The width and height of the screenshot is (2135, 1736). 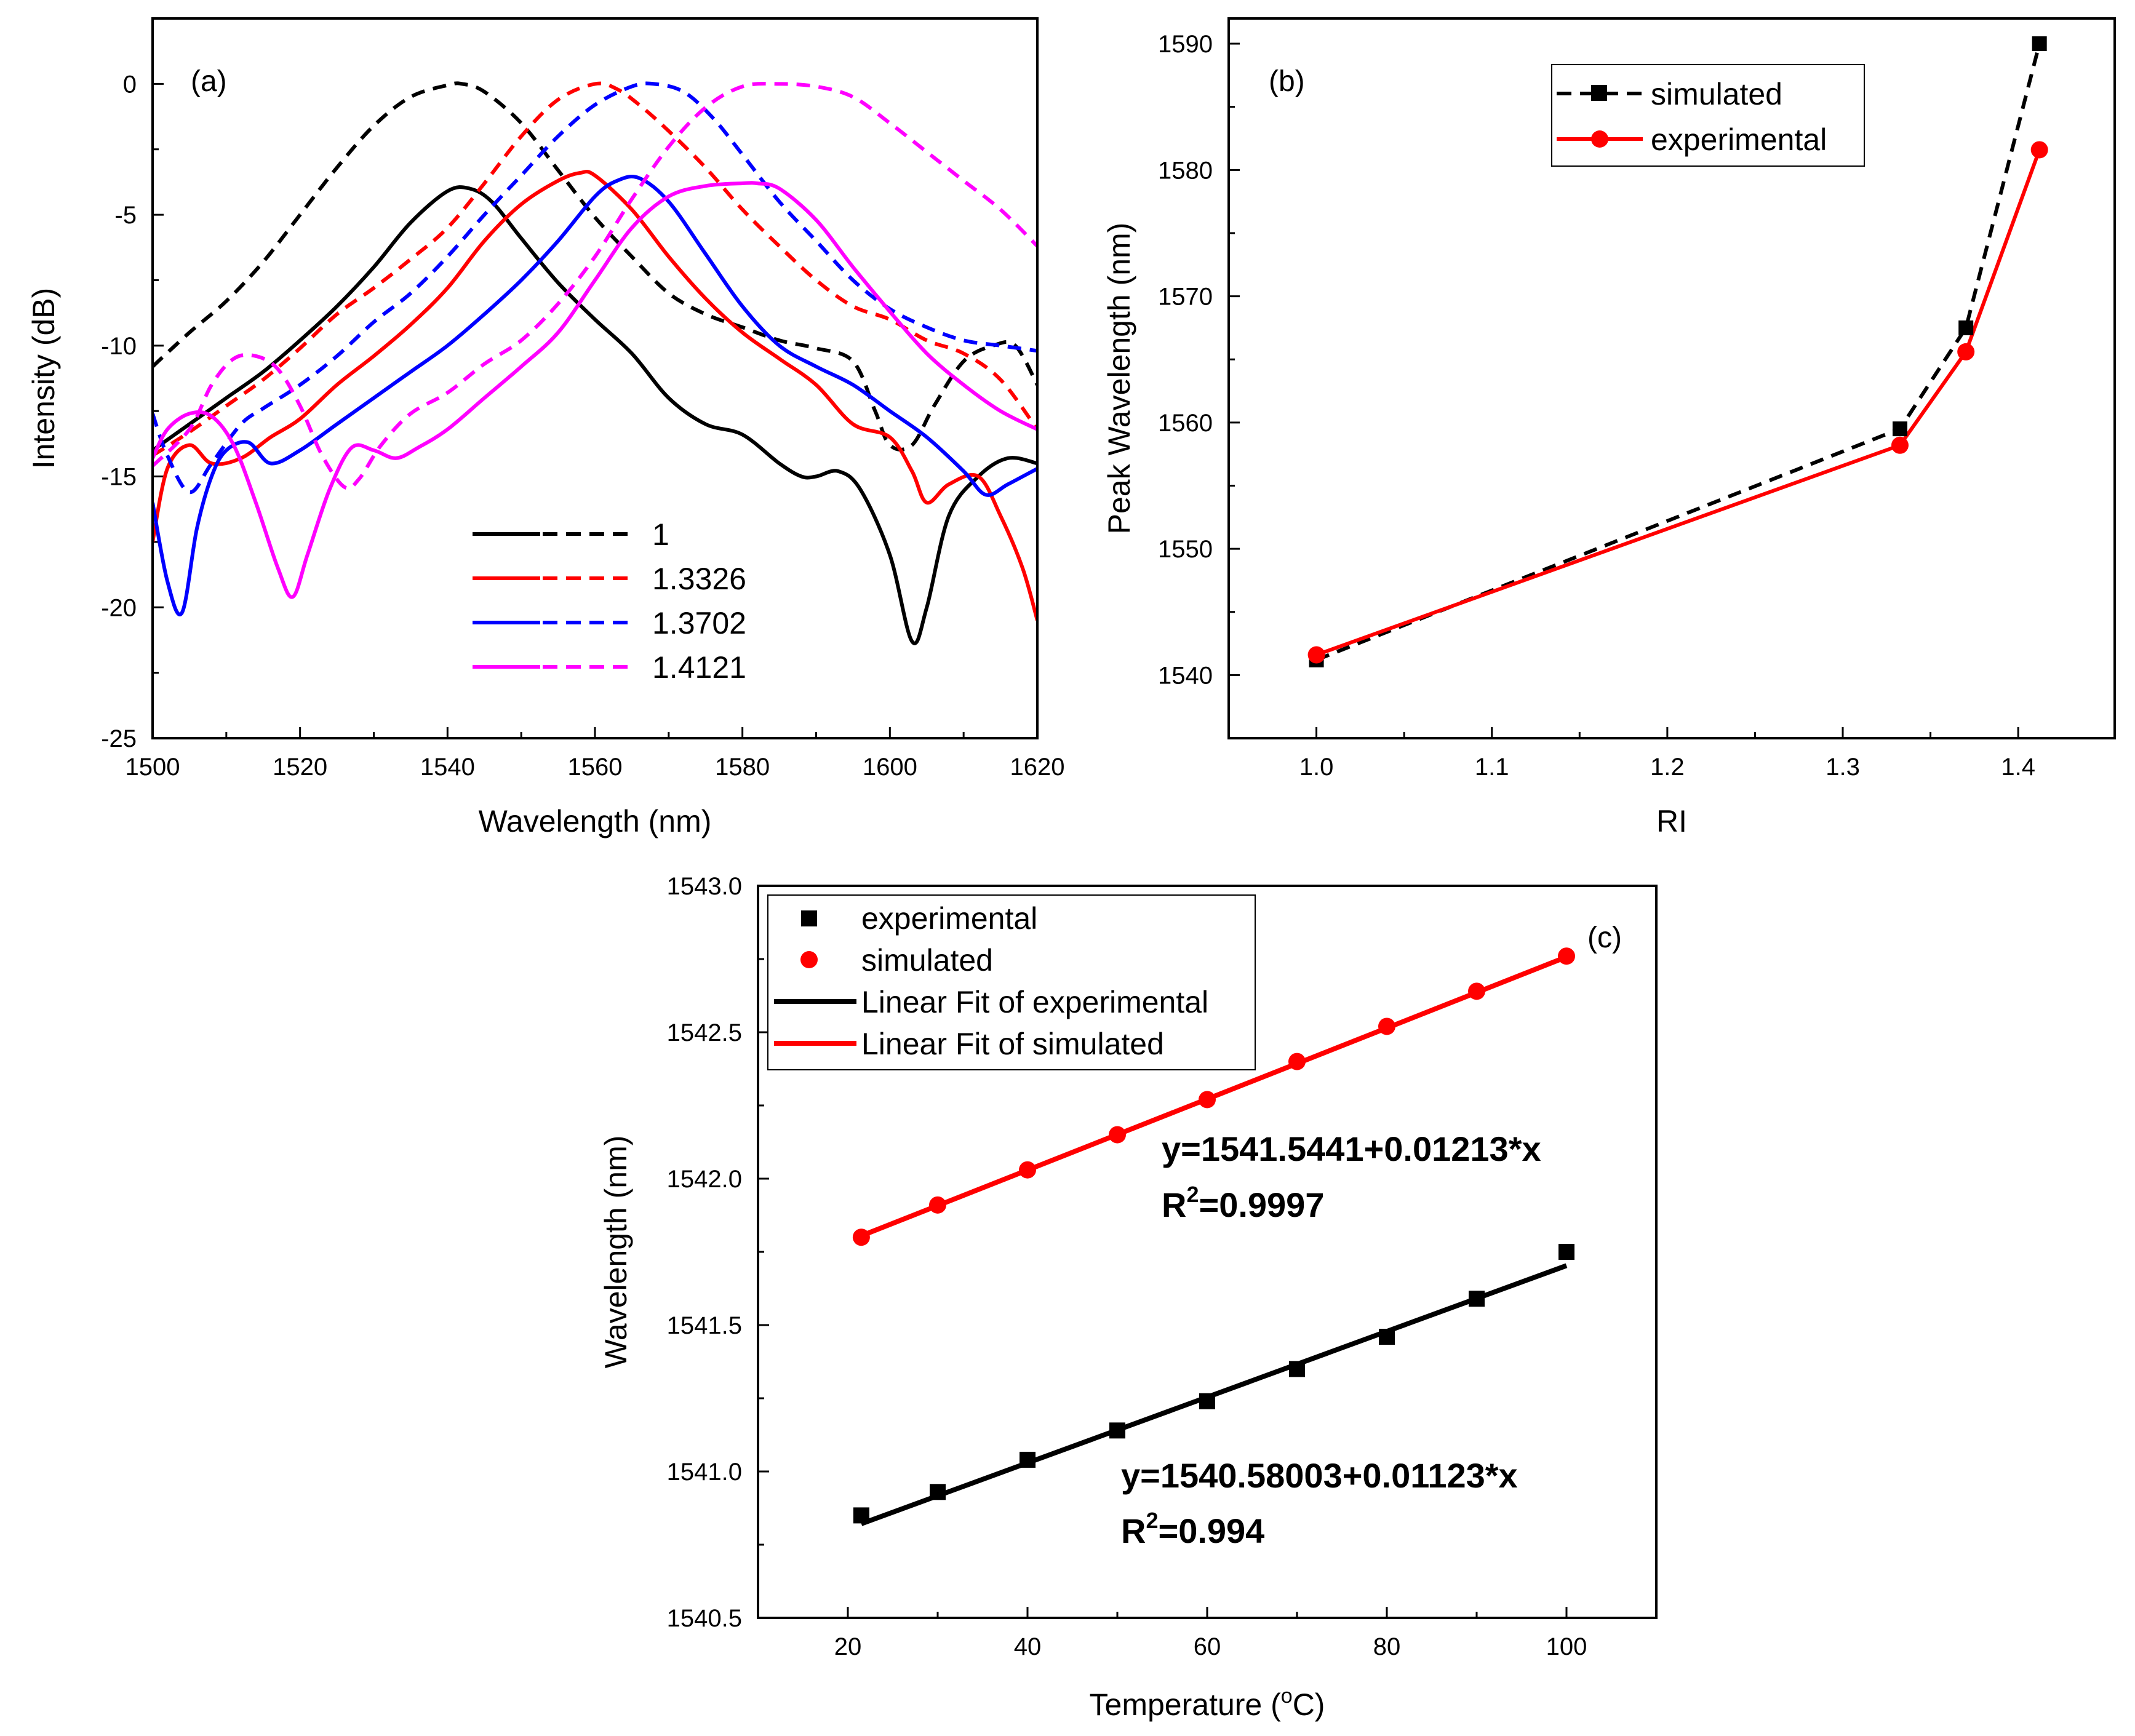 I want to click on legend-c-simulated-label: simulated, so click(x=927, y=960).